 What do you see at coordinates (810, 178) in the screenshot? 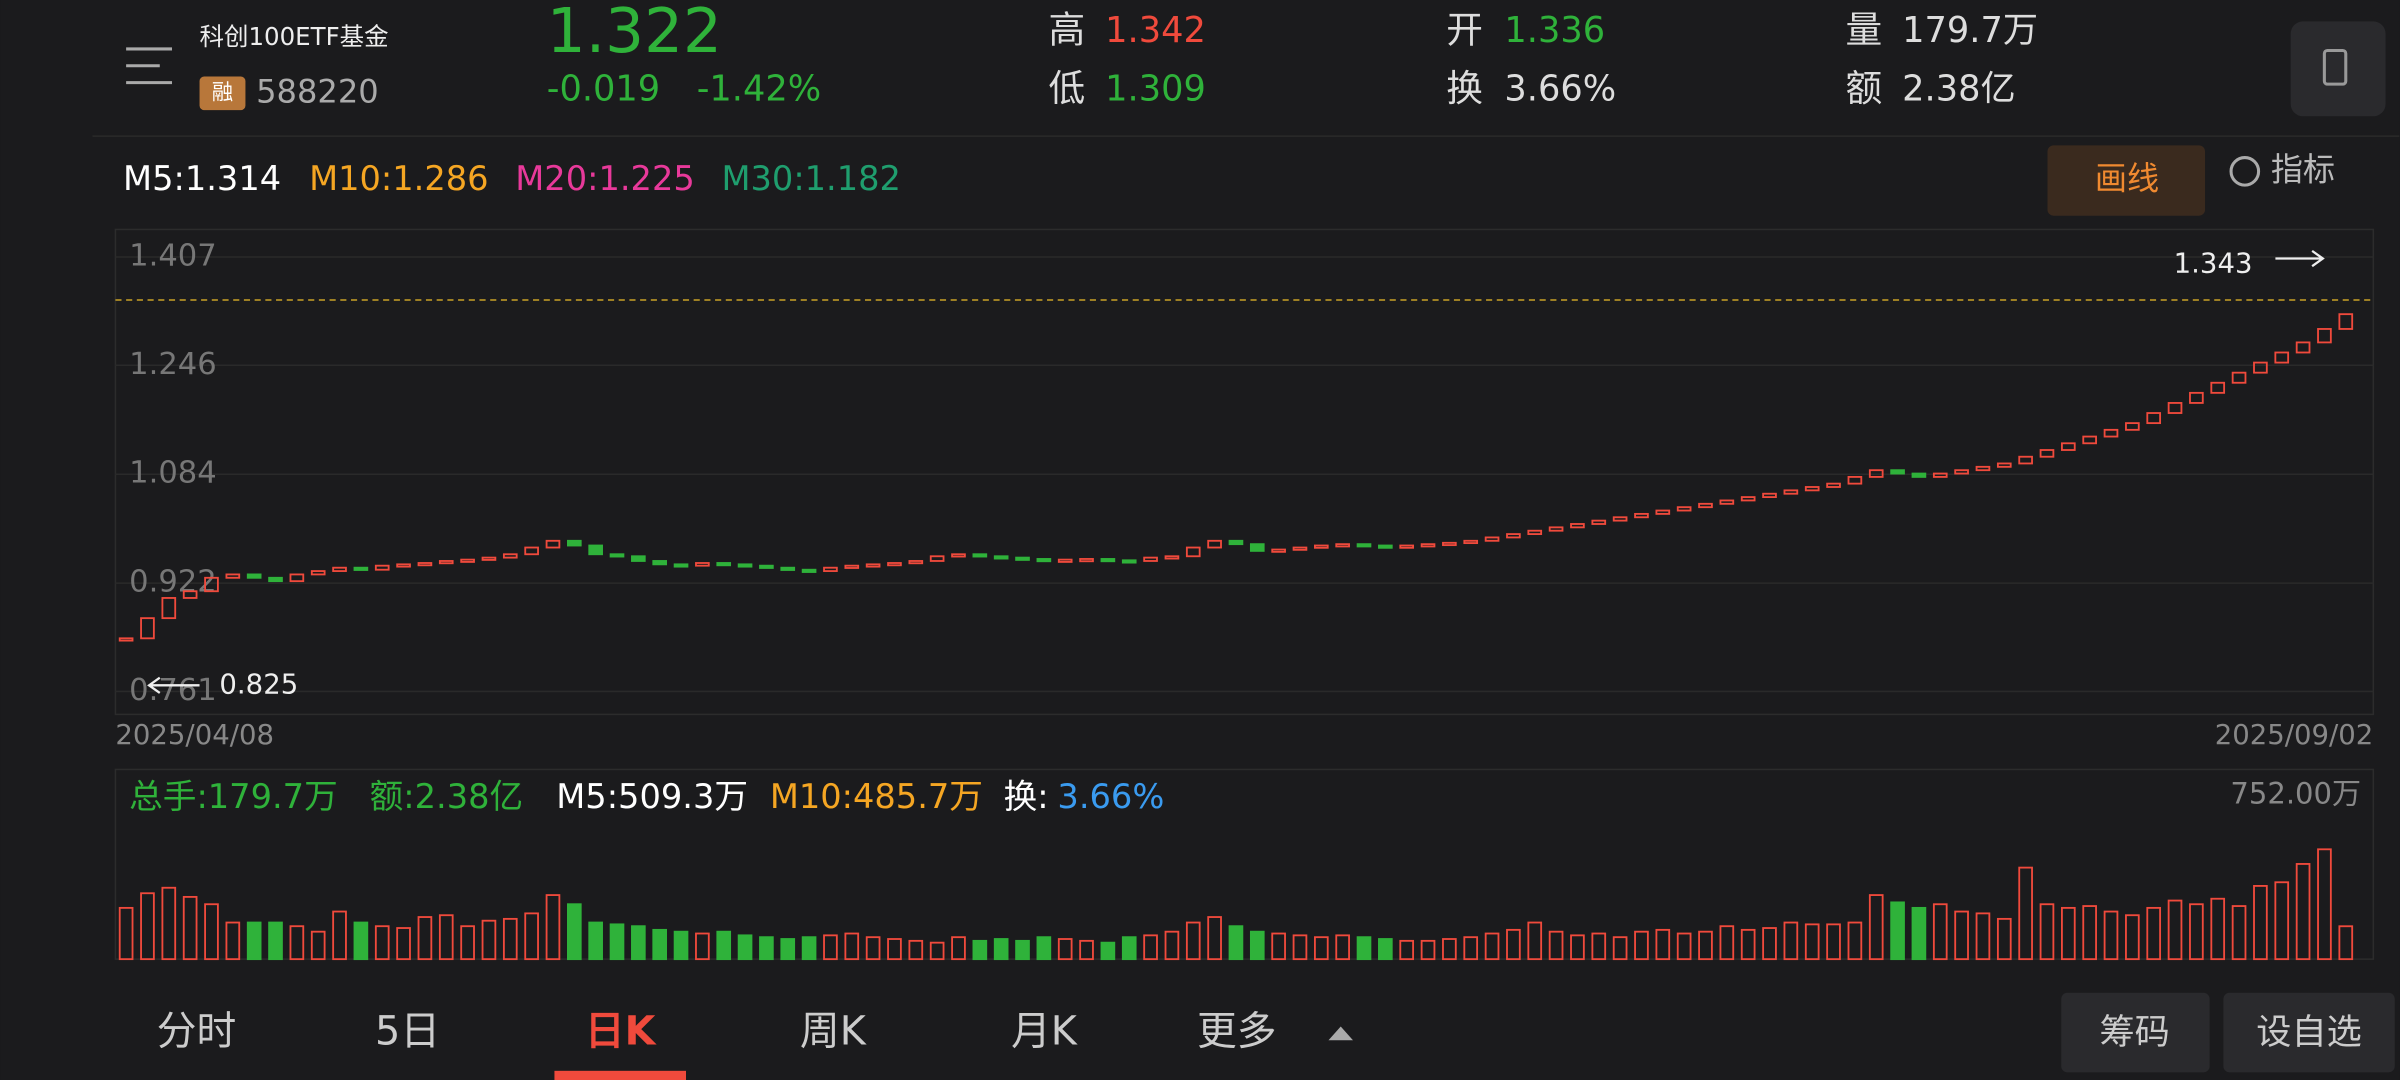
I see `ma-label: M30:1.182` at bounding box center [810, 178].